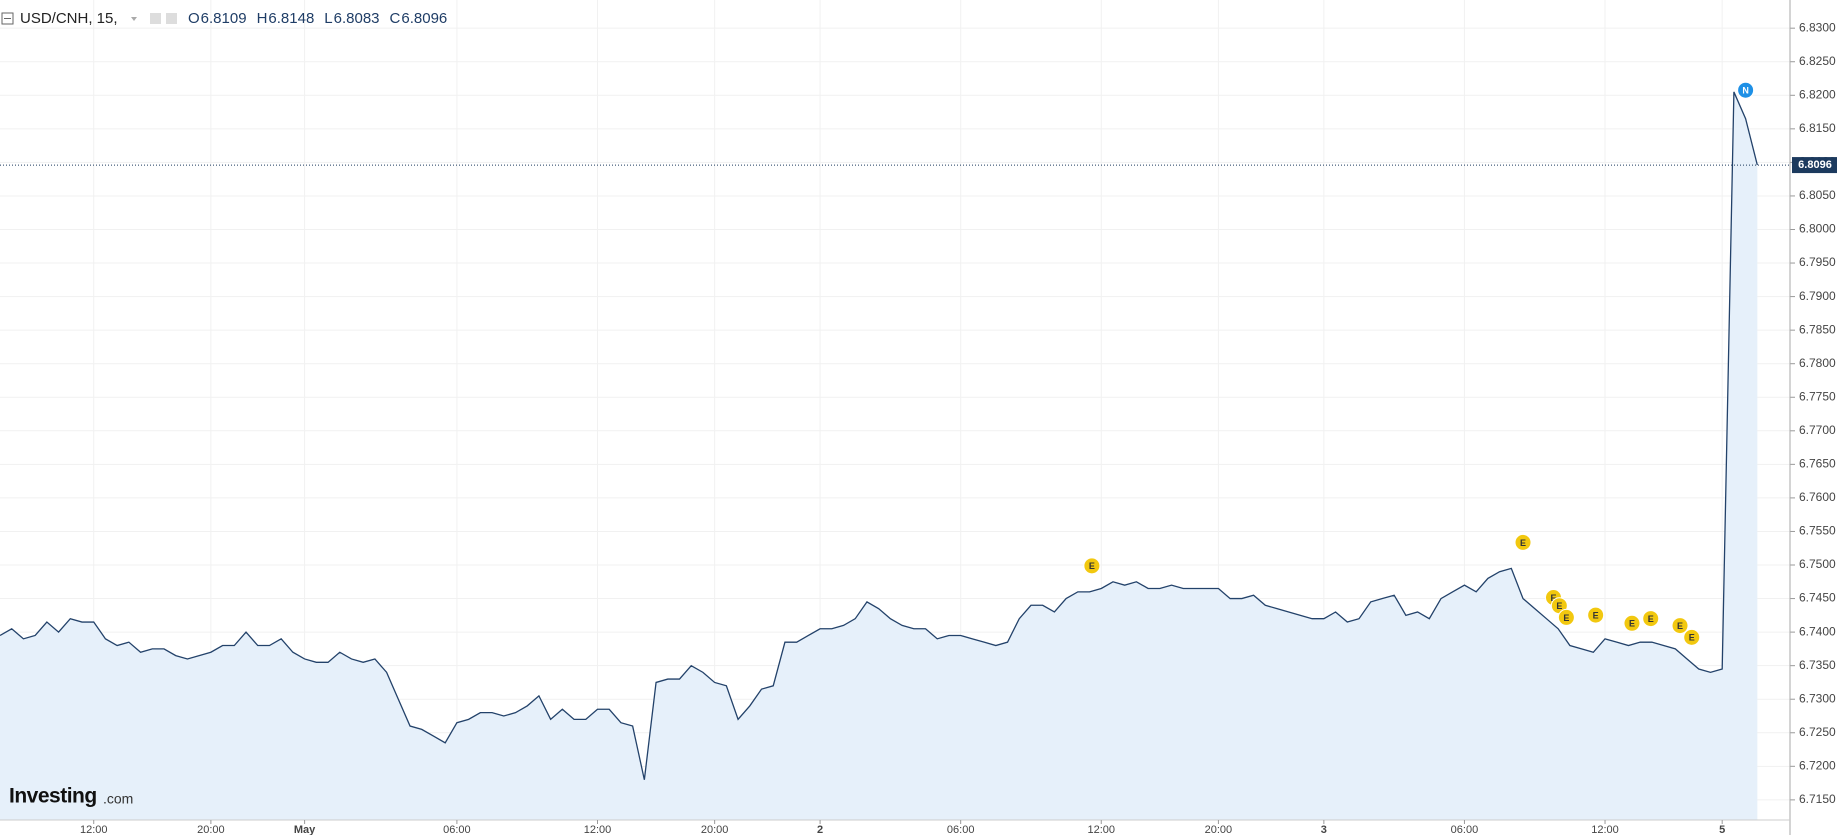 The image size is (1837, 835). I want to click on y-tick-label: 6.7300, so click(1817, 698).